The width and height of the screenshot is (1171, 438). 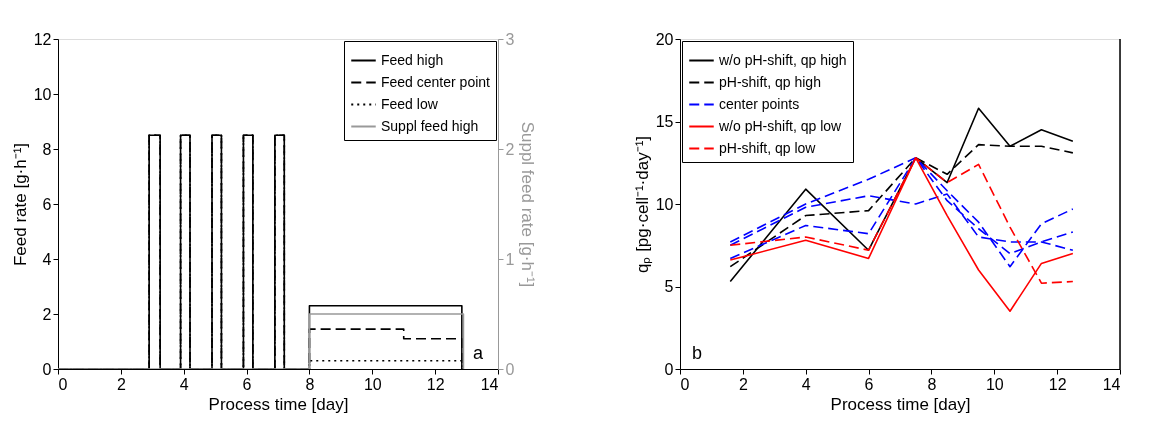 I want to click on legend-label: w/o pH-shift, qp high, so click(x=782, y=59).